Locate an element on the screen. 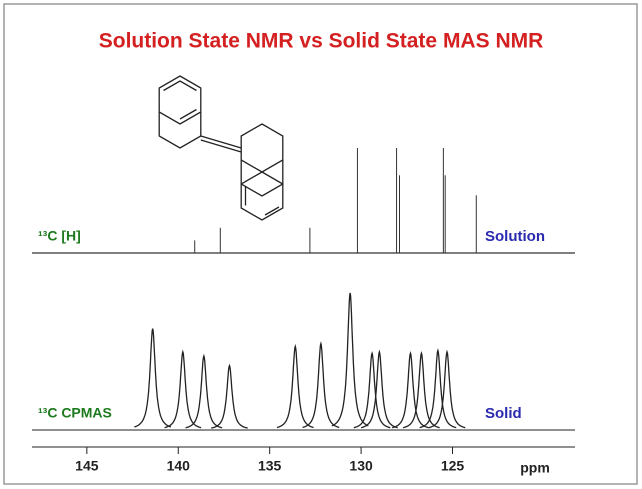 The image size is (642, 489). series-label: ¹³C [H] is located at coordinates (59, 236).